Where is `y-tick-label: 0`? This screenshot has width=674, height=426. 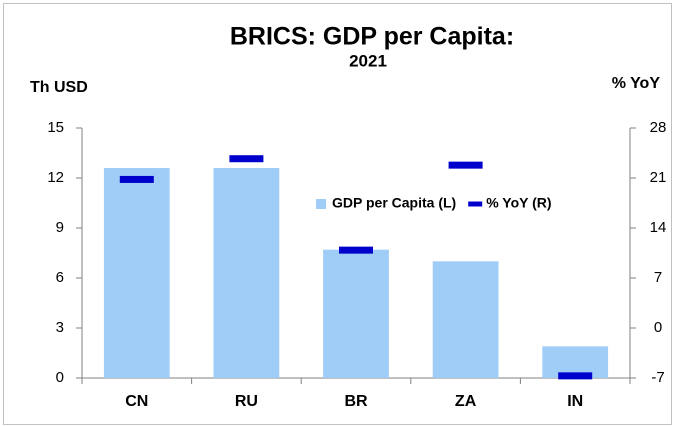
y-tick-label: 0 is located at coordinates (60, 377).